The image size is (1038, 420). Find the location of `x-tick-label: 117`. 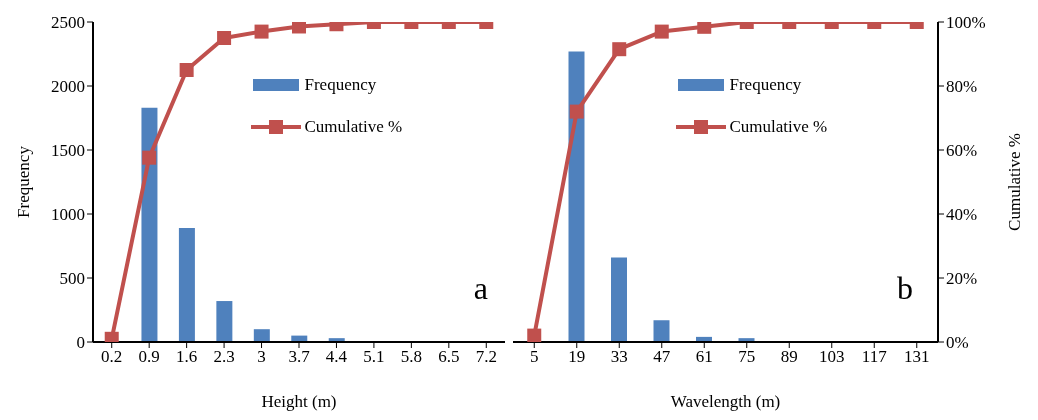

x-tick-label: 117 is located at coordinates (874, 357).